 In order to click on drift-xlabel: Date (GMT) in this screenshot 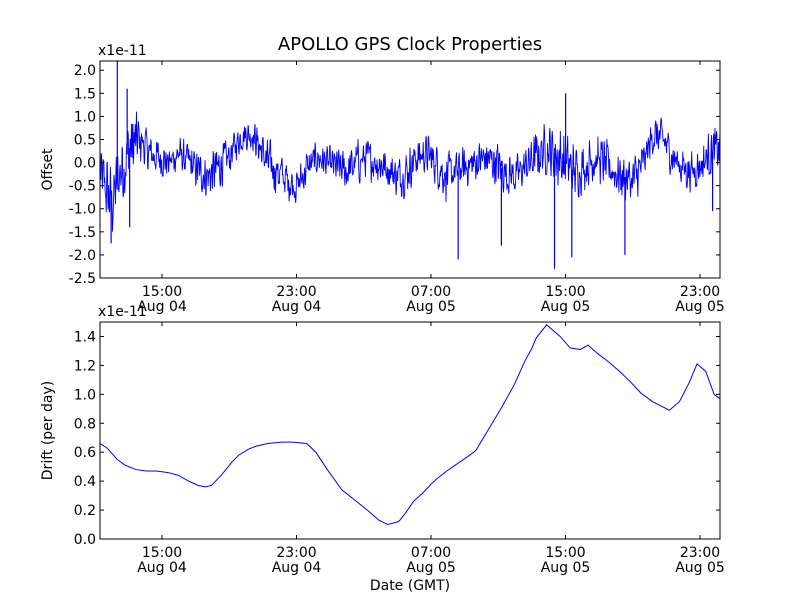, I will do `click(410, 586)`.